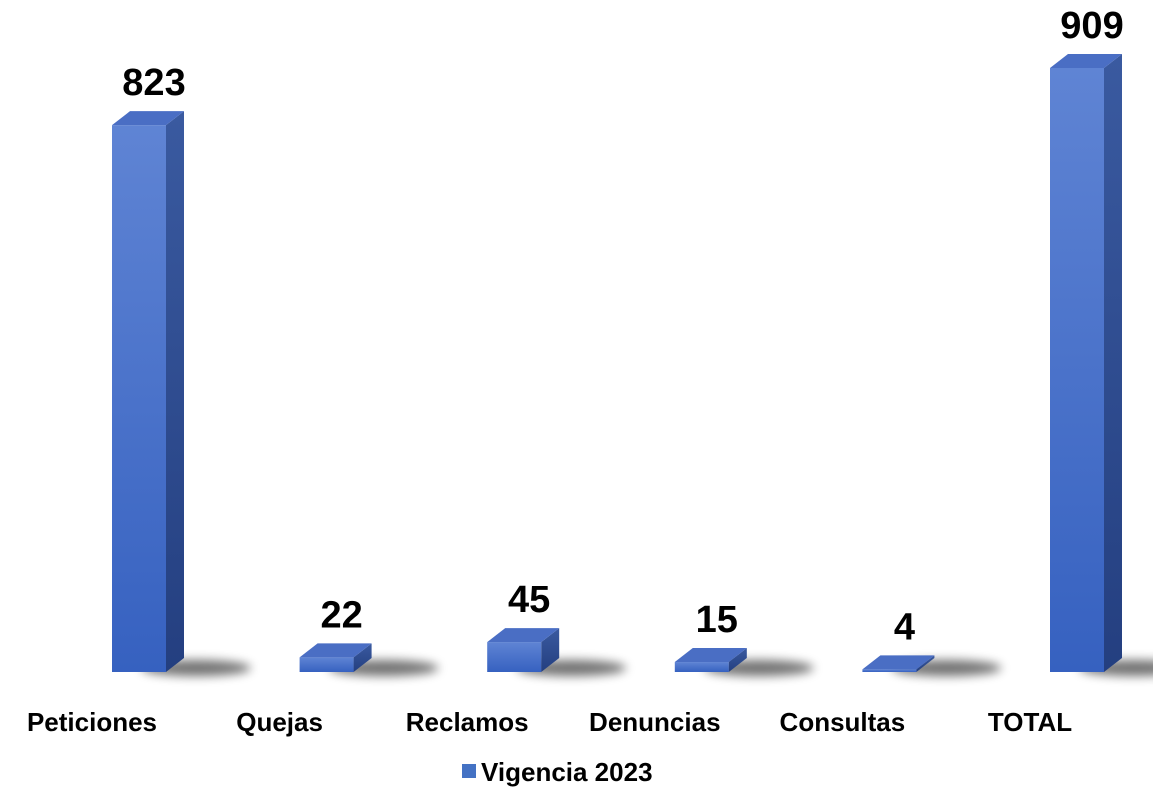  Describe the element at coordinates (529, 600) in the screenshot. I see `data-label: 45` at that location.